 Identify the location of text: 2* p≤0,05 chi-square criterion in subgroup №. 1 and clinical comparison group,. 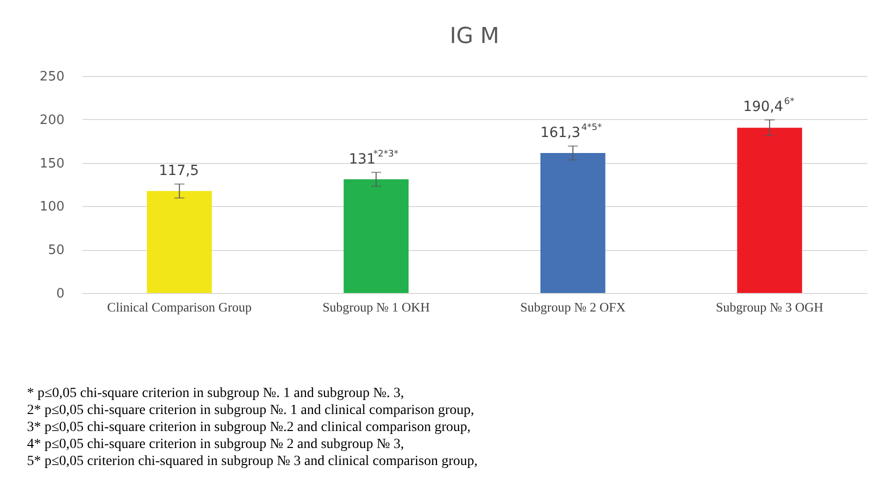
(250, 410).